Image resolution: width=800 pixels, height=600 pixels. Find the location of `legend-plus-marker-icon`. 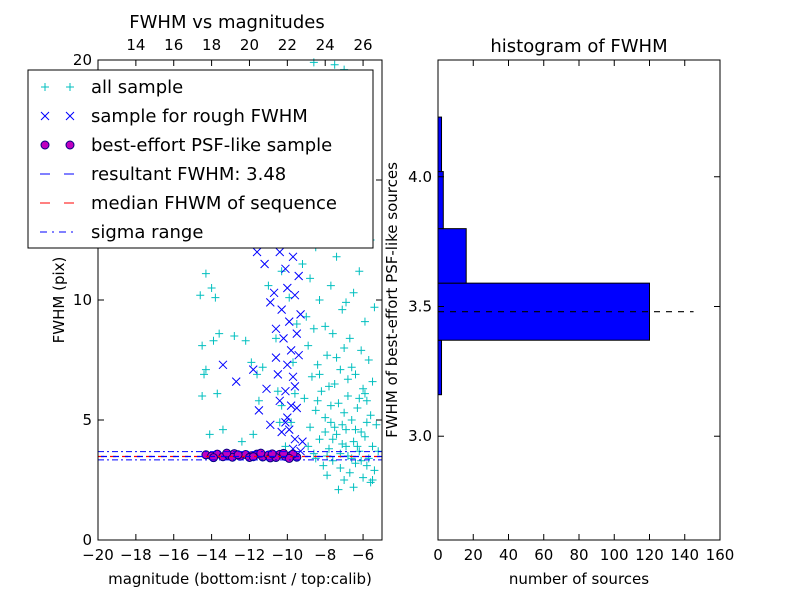

legend-plus-marker-icon is located at coordinates (57, 87).